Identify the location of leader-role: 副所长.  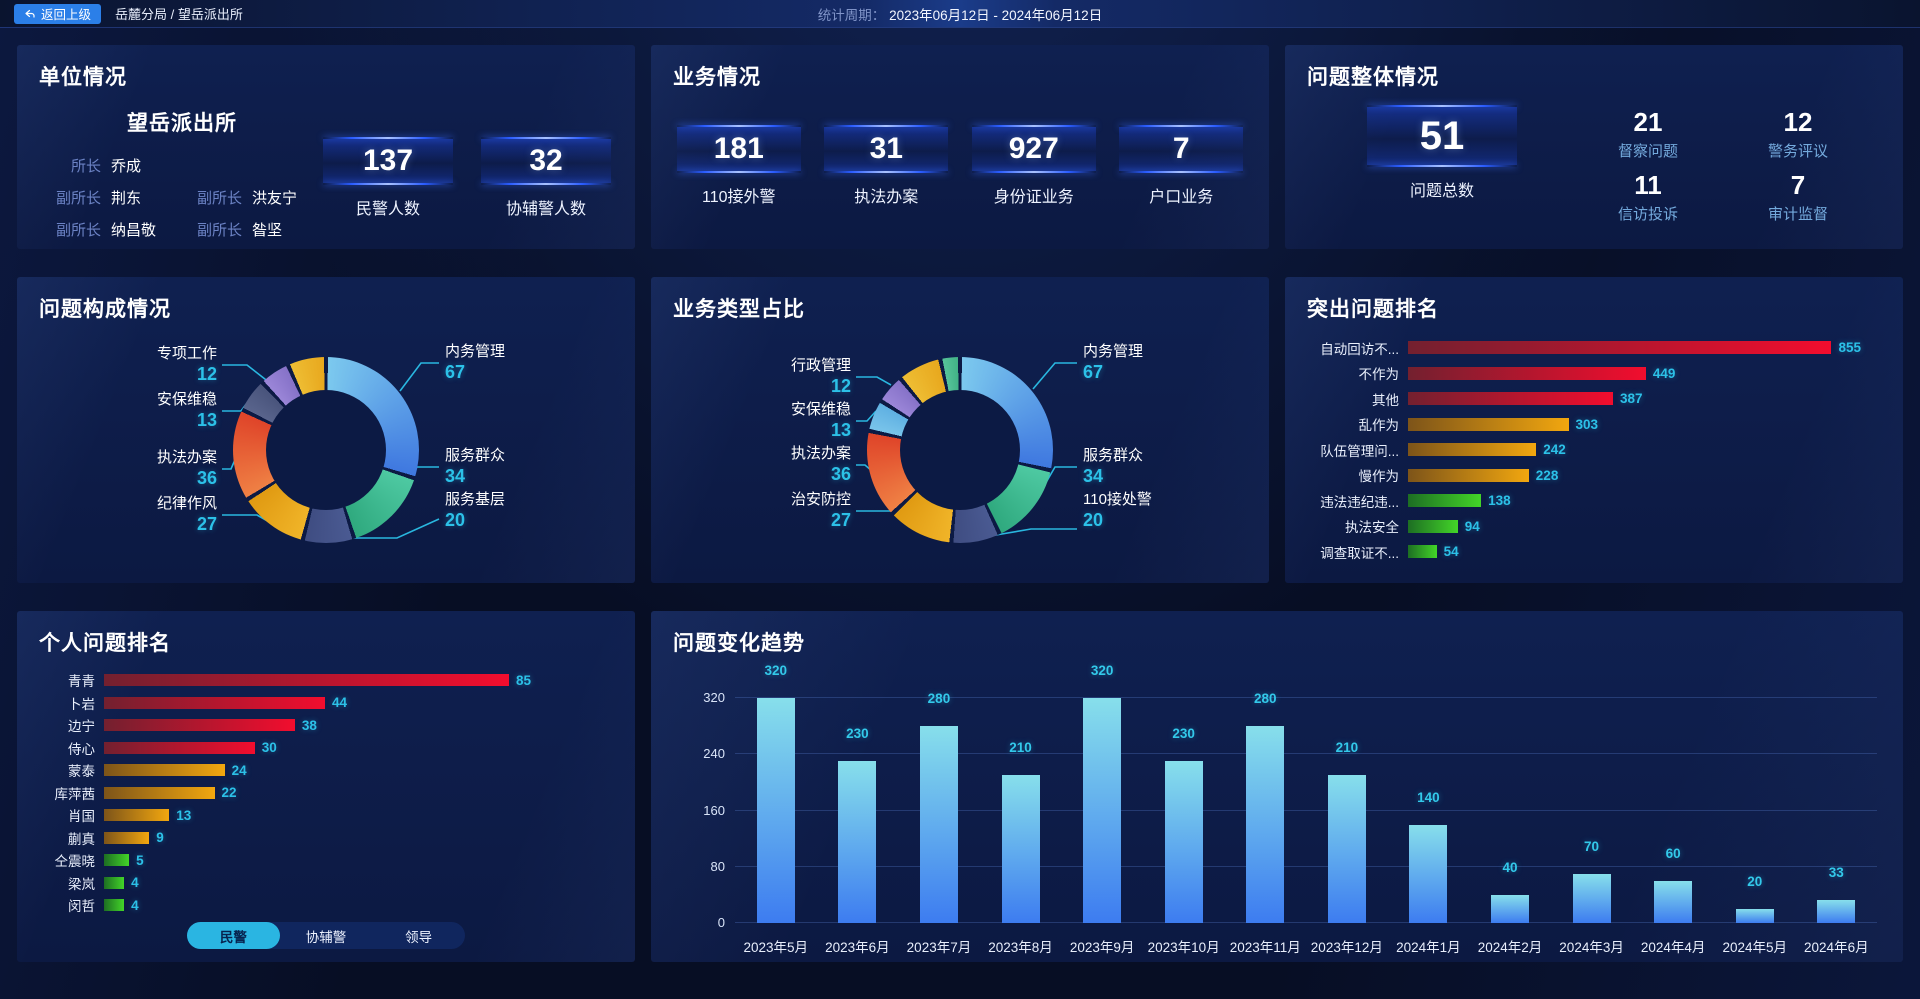
(219, 230).